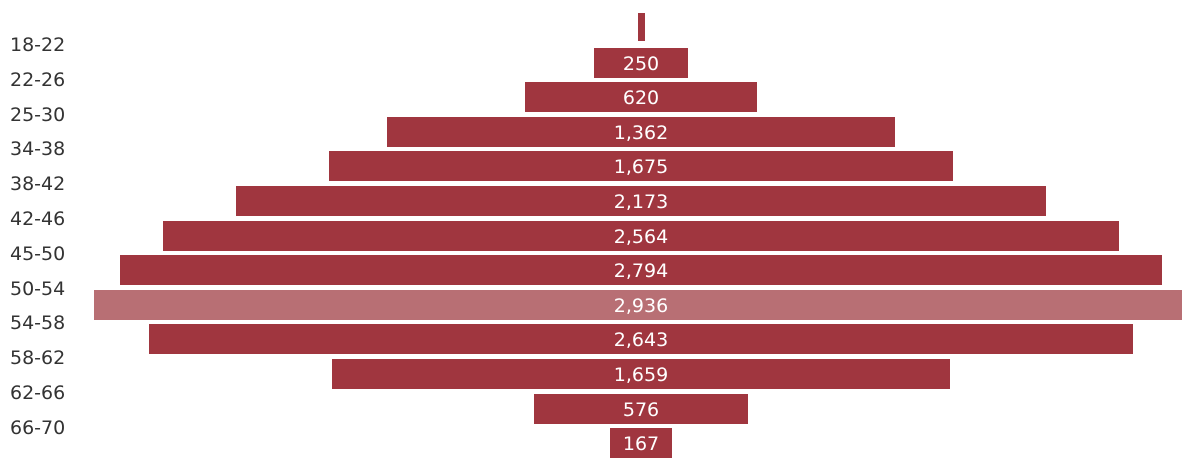 This screenshot has width=1182, height=458. What do you see at coordinates (38, 219) in the screenshot?
I see `category-label: 42-46` at bounding box center [38, 219].